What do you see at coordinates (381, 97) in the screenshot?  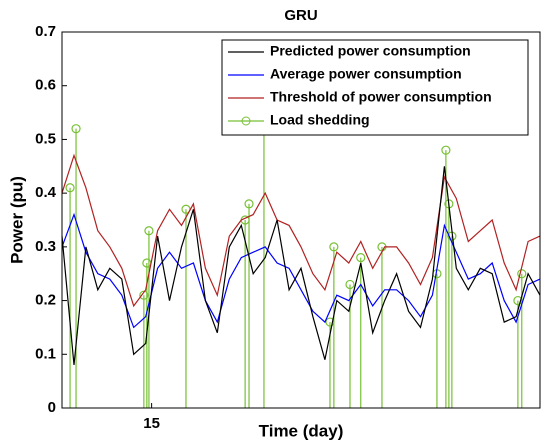 I see `legend-label: Threshold of power consumption` at bounding box center [381, 97].